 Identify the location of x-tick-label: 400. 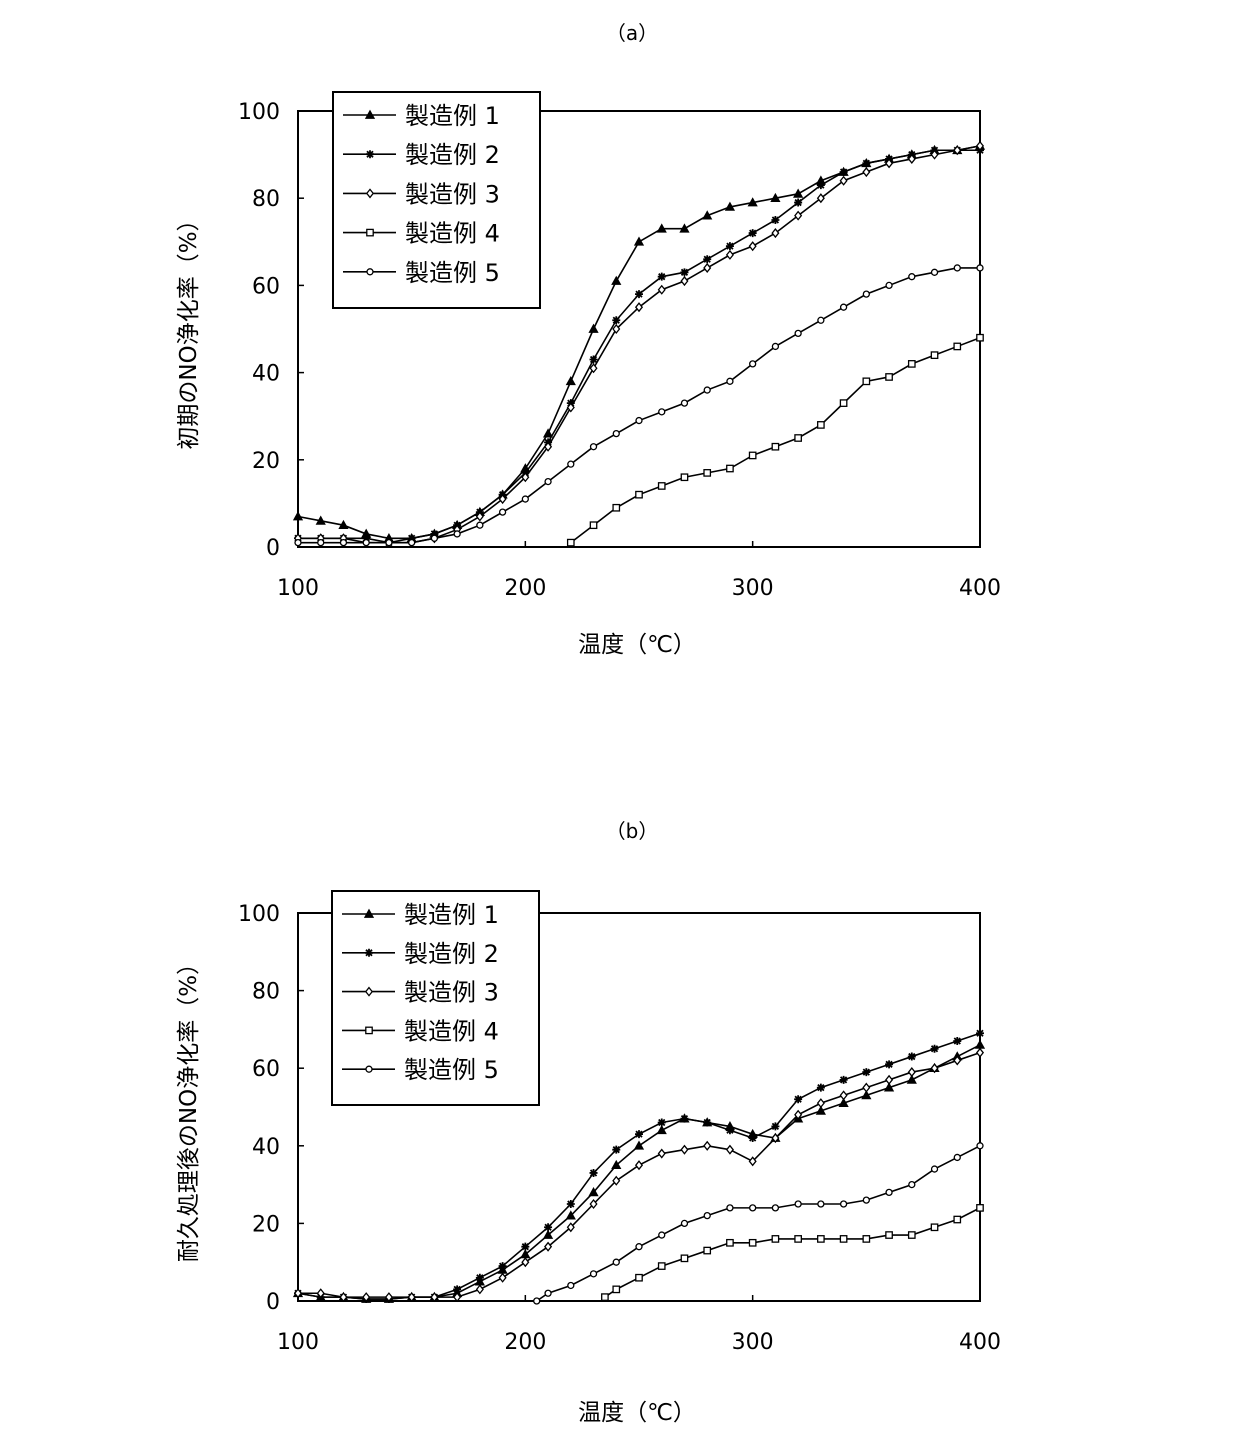
(980, 588).